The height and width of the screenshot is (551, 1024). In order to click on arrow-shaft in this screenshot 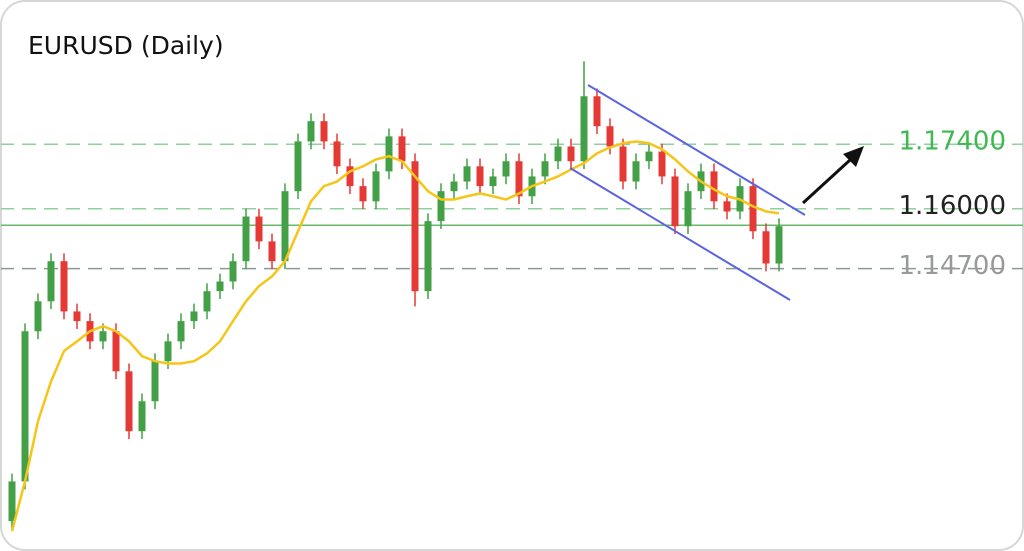, I will do `click(826, 181)`.